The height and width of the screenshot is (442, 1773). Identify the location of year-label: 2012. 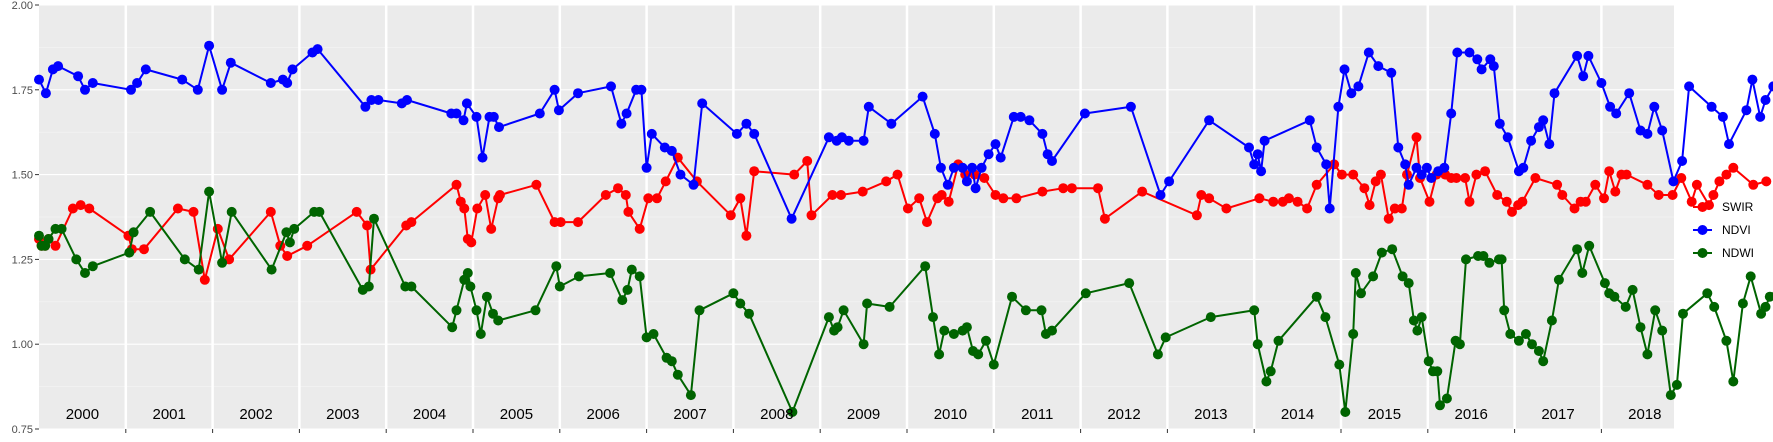
(1123, 414).